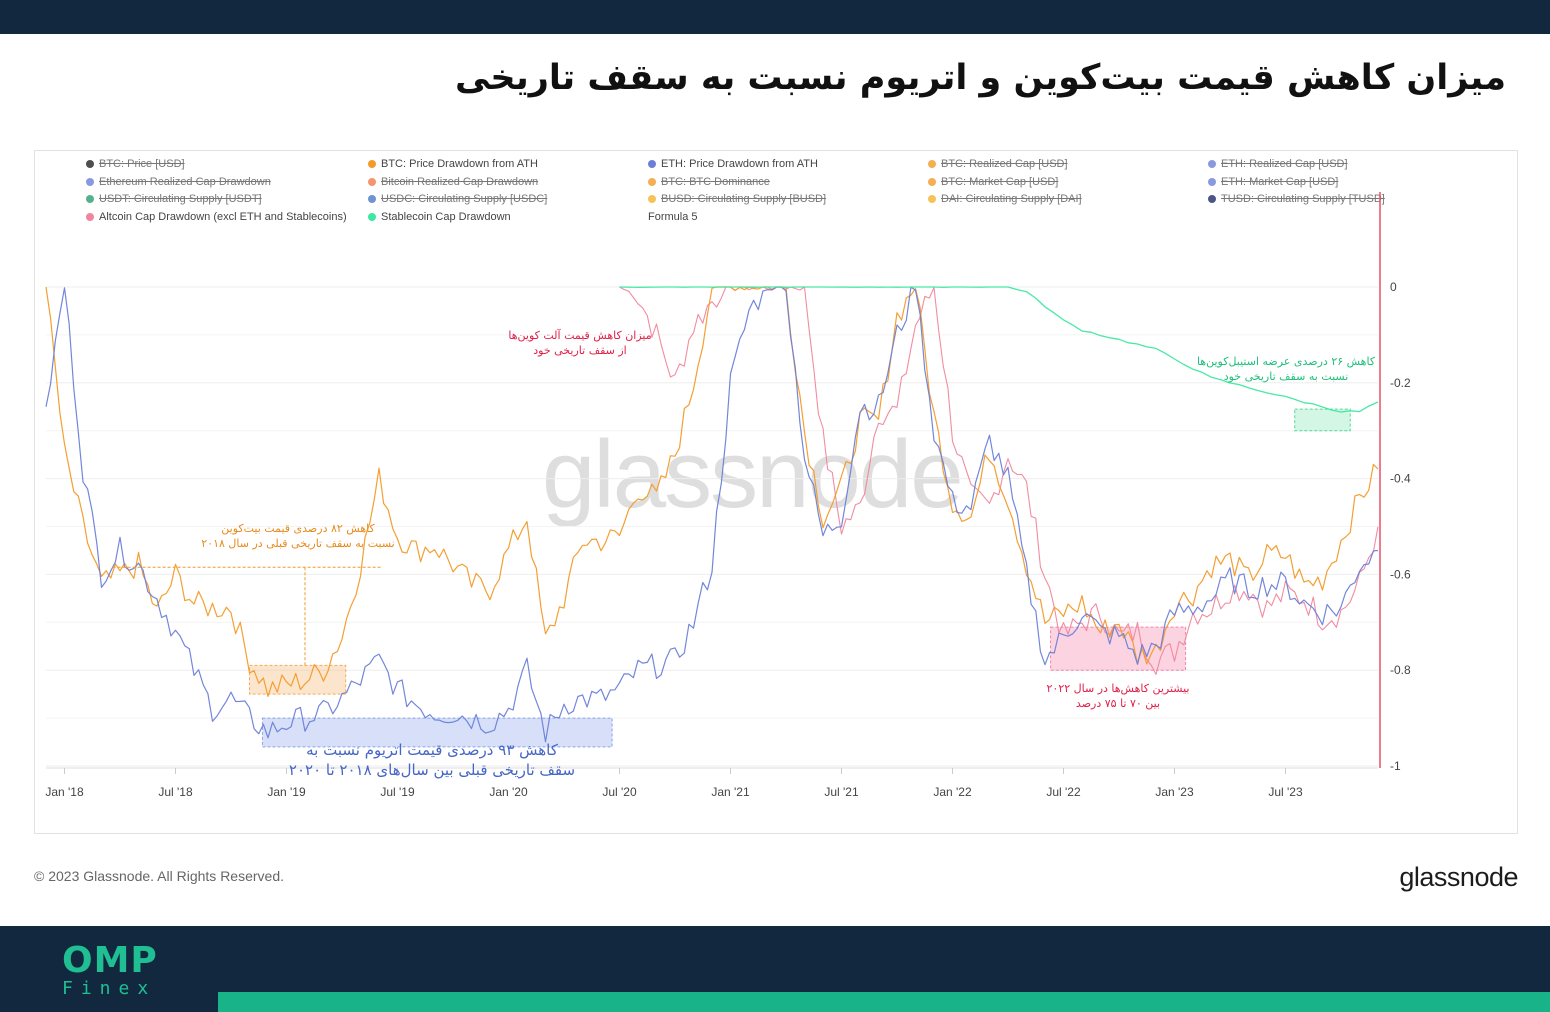 This screenshot has width=1550, height=1012. I want to click on legend-item: BTC: Realized Cap [USD], so click(998, 164).